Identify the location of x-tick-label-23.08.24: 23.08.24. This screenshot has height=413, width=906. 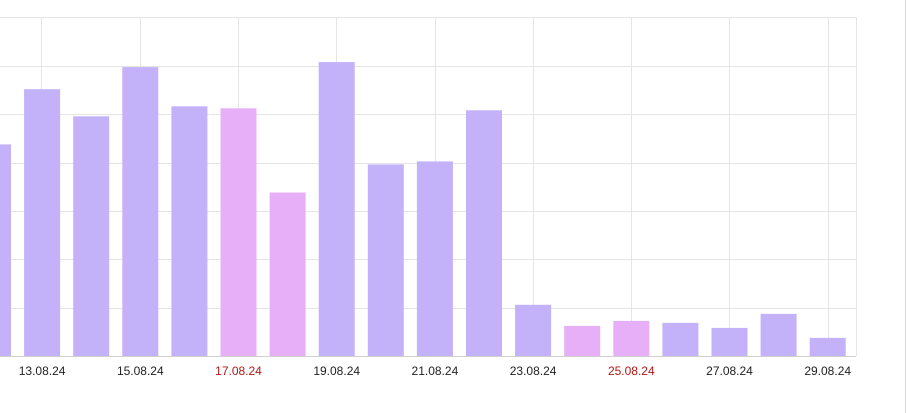
(533, 371).